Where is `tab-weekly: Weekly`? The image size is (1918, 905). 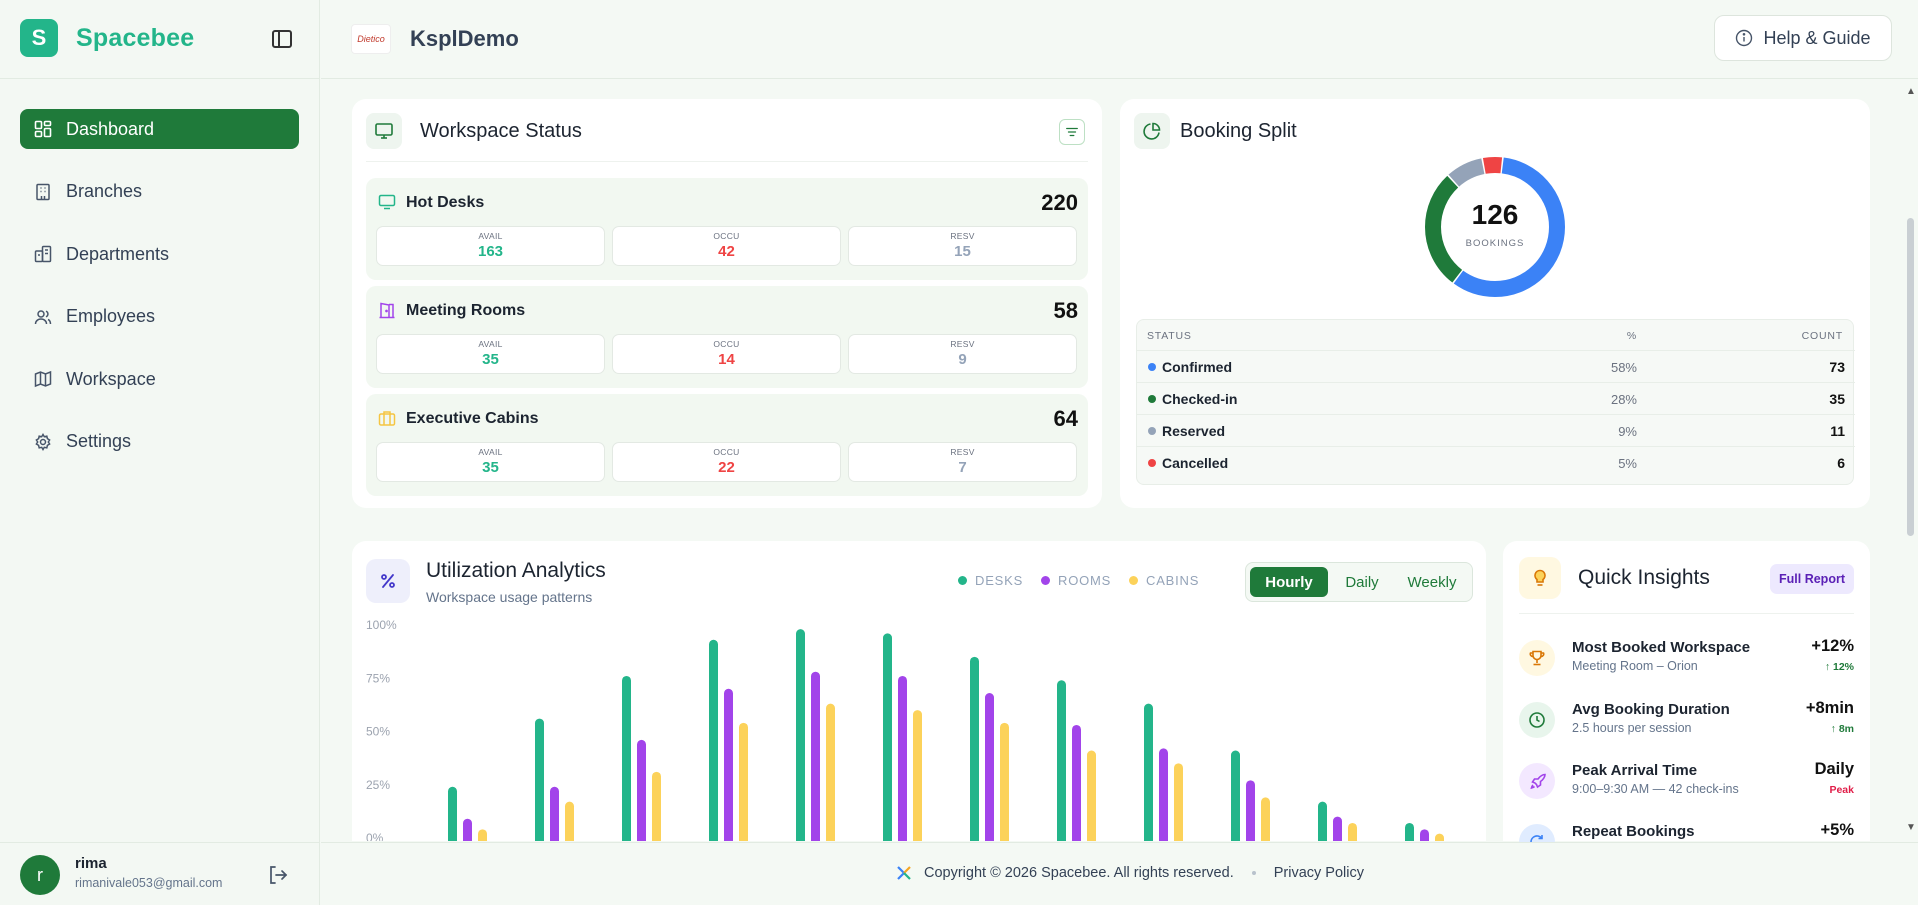 tab-weekly: Weekly is located at coordinates (1432, 582).